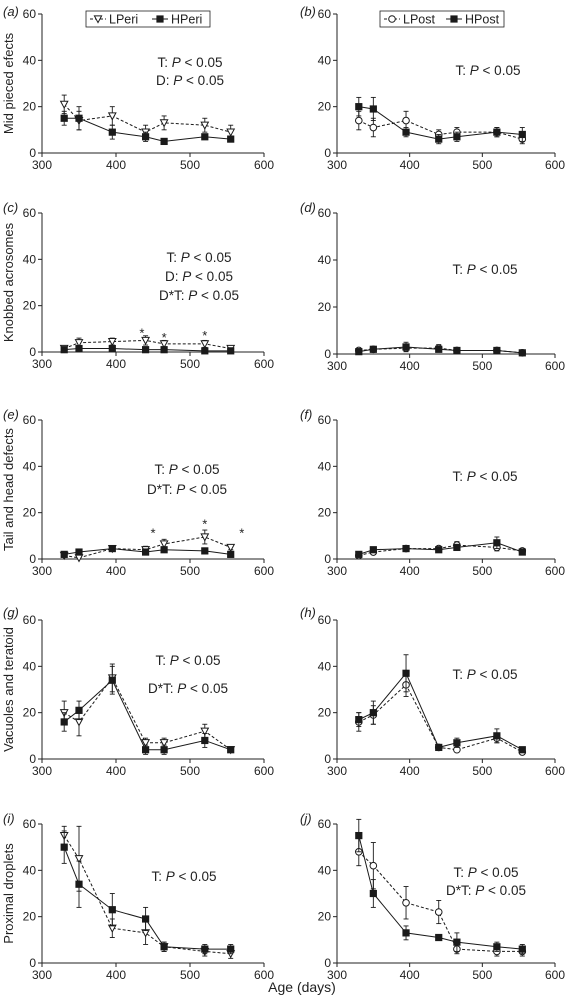  What do you see at coordinates (11, 612) in the screenshot?
I see `panel-label: (g)` at bounding box center [11, 612].